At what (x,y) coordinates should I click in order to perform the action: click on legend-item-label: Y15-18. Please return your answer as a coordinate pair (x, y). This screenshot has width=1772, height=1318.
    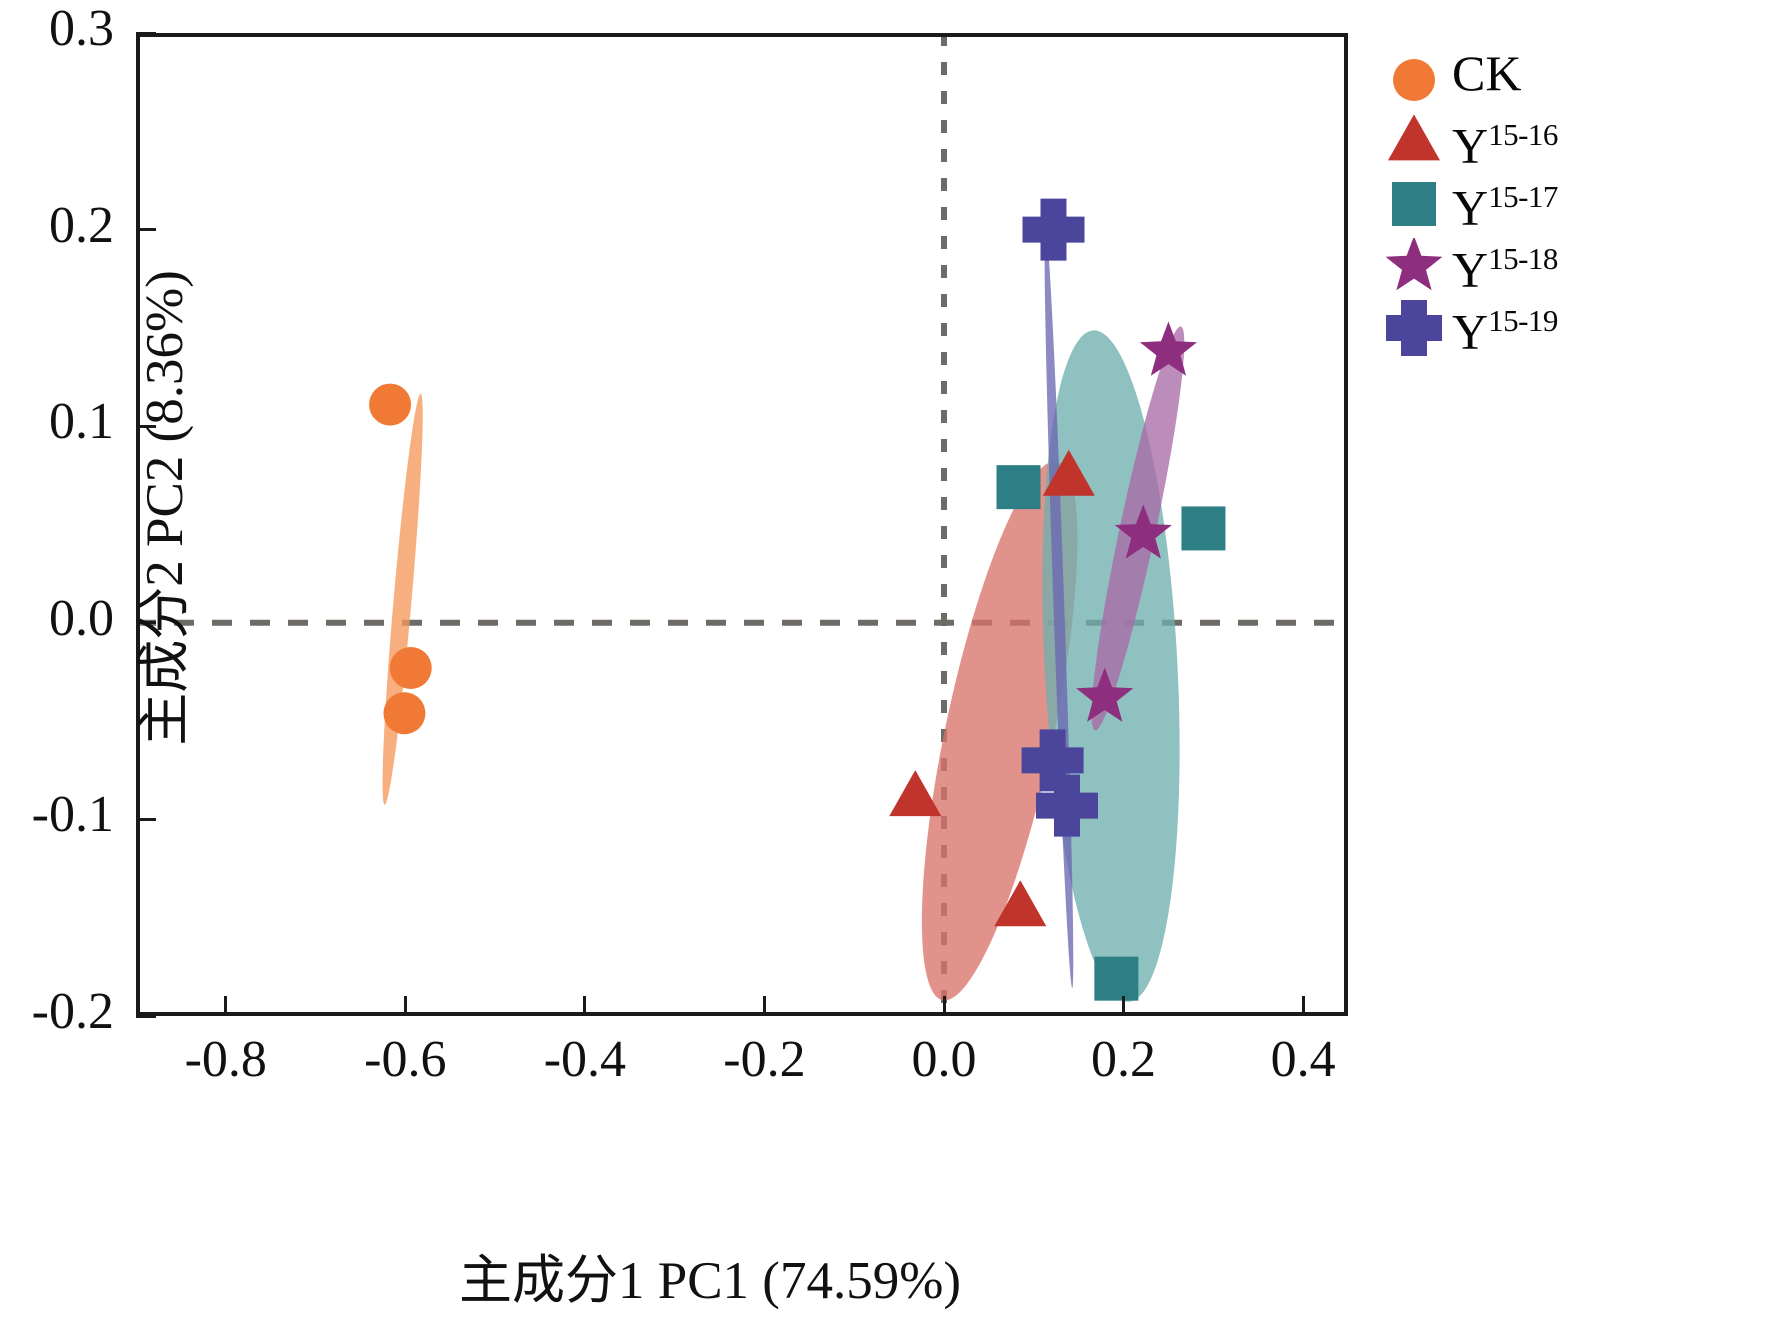
    Looking at the image, I should click on (1505, 264).